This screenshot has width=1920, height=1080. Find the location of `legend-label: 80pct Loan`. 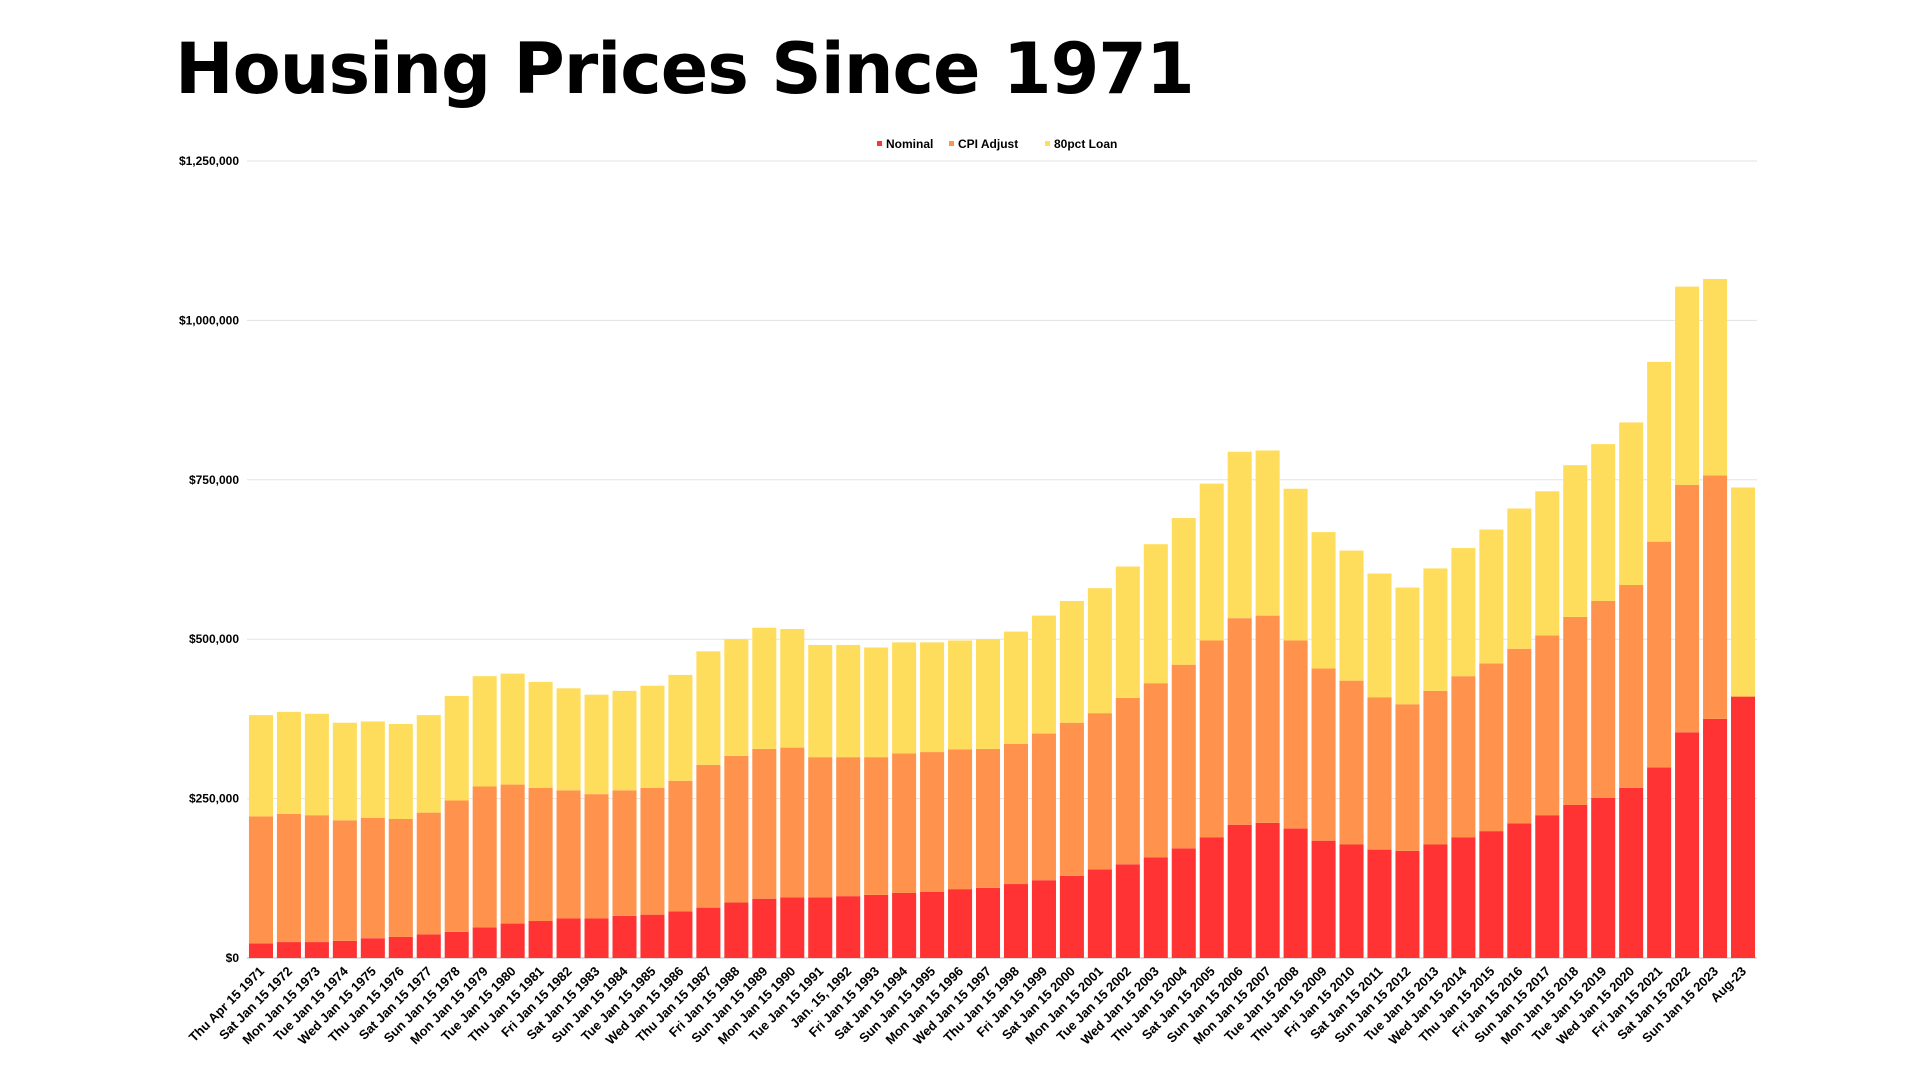

legend-label: 80pct Loan is located at coordinates (1085, 144).